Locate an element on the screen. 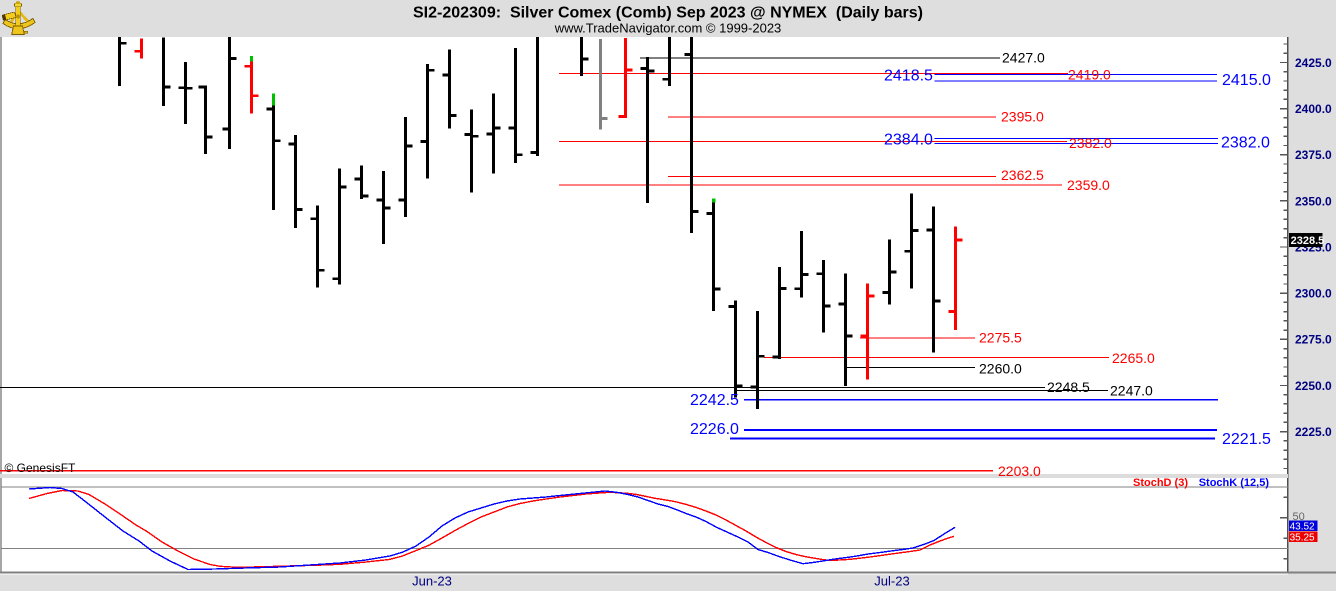  svg-text: 2362.5 is located at coordinates (1022, 175).